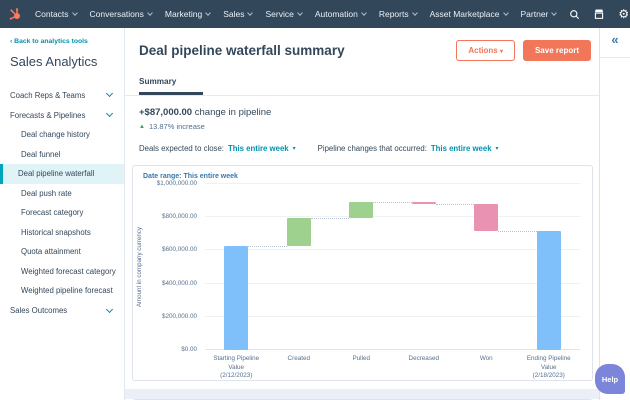 The height and width of the screenshot is (400, 630). What do you see at coordinates (258, 148) in the screenshot?
I see `close-filter-dropdown: This entire week` at bounding box center [258, 148].